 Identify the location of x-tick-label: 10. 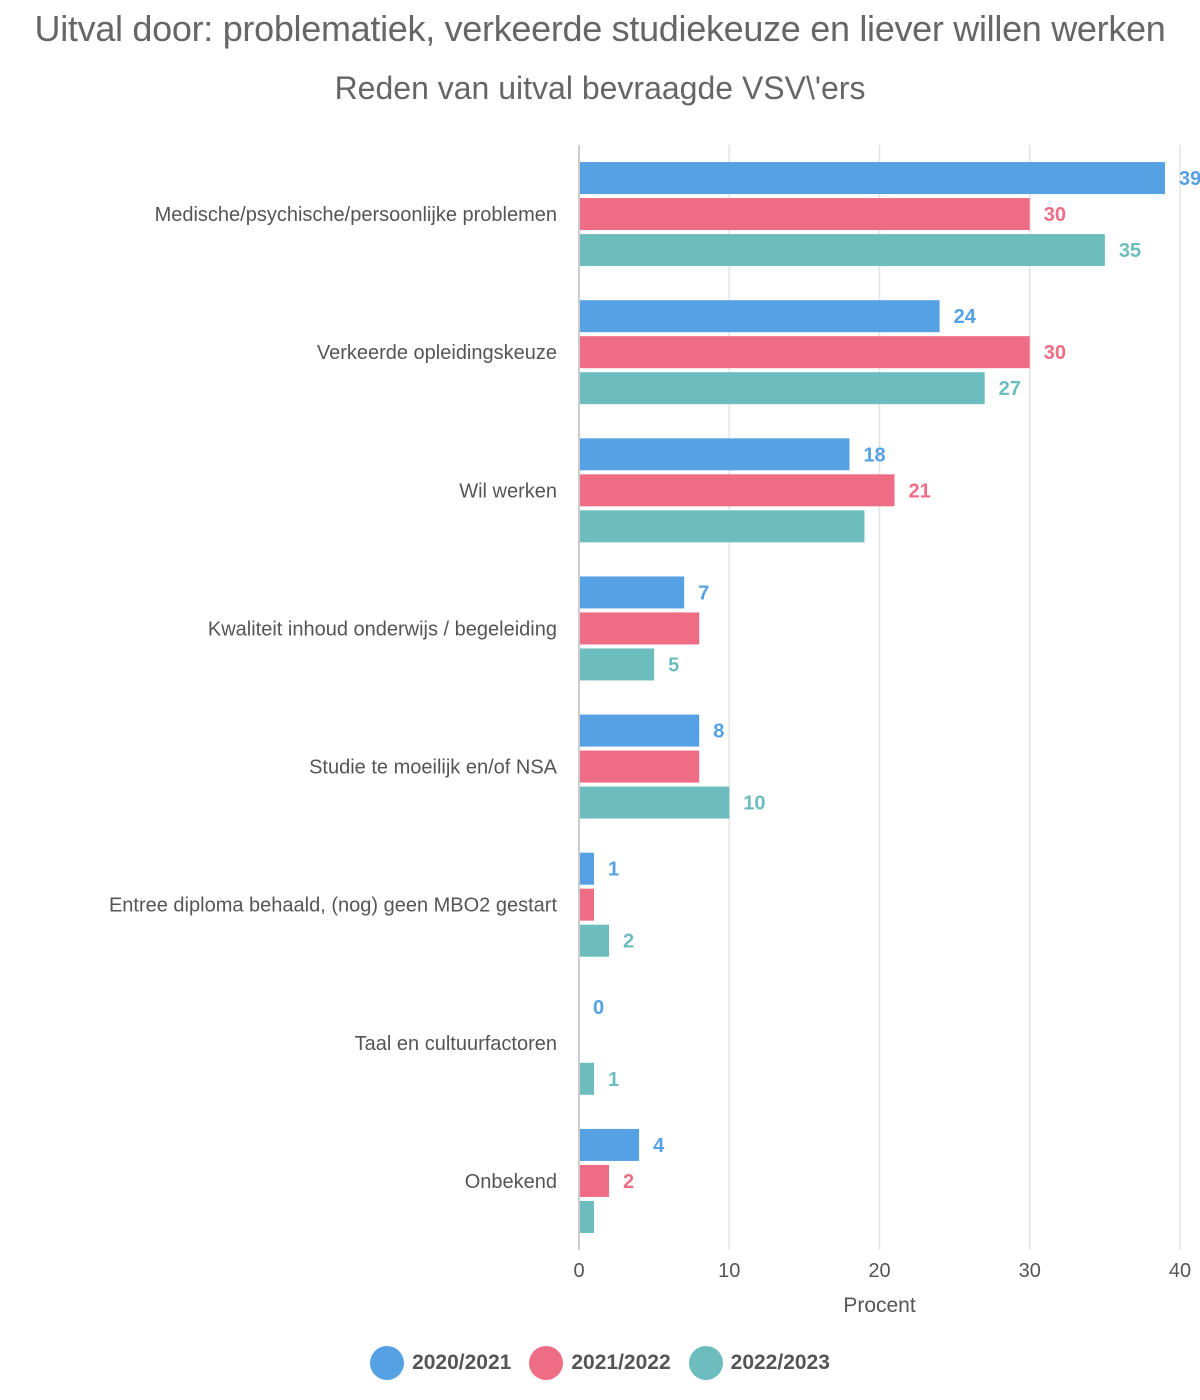
(729, 1271).